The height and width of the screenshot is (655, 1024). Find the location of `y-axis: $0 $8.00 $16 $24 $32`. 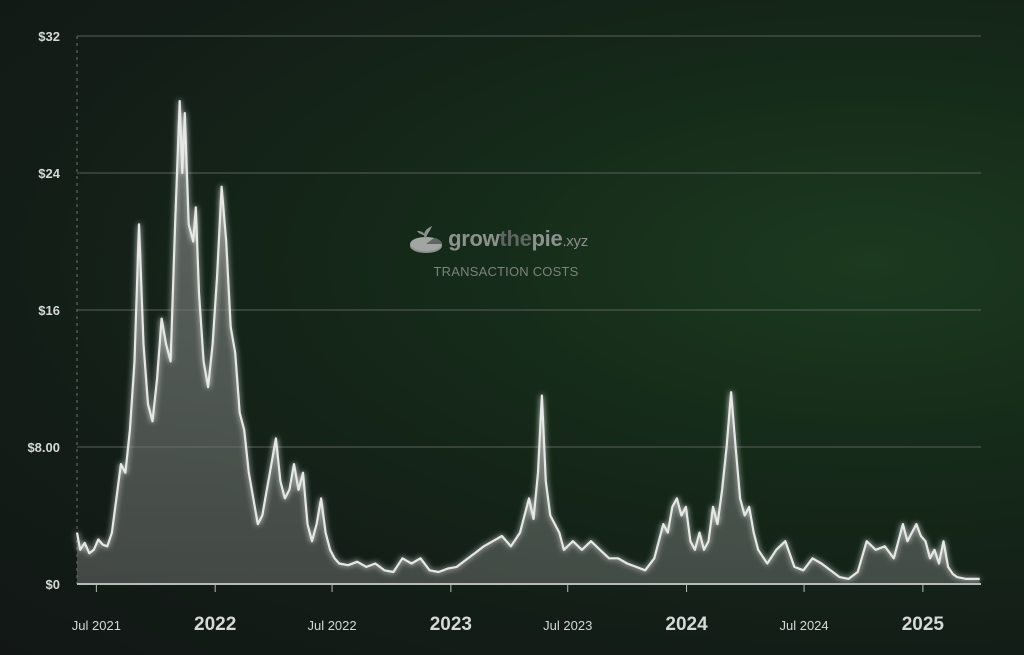

y-axis: $0 $8.00 $16 $24 $32 is located at coordinates (43, 310).